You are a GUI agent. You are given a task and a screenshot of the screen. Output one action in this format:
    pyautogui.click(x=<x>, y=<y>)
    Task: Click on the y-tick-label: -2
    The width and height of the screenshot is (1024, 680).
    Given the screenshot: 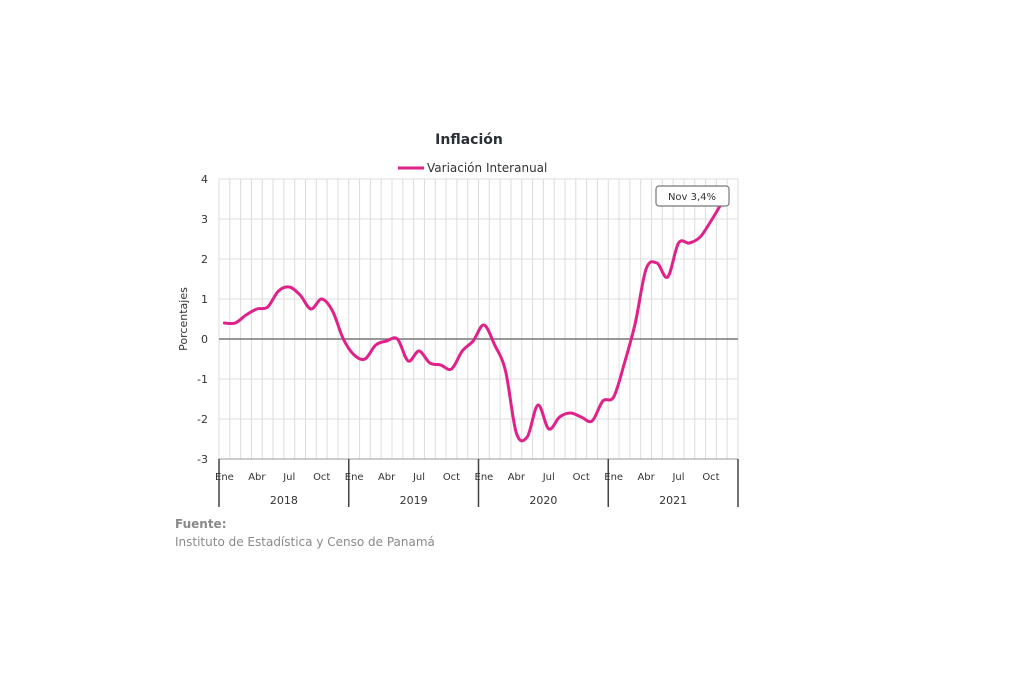 What is the action you would take?
    pyautogui.click(x=202, y=419)
    